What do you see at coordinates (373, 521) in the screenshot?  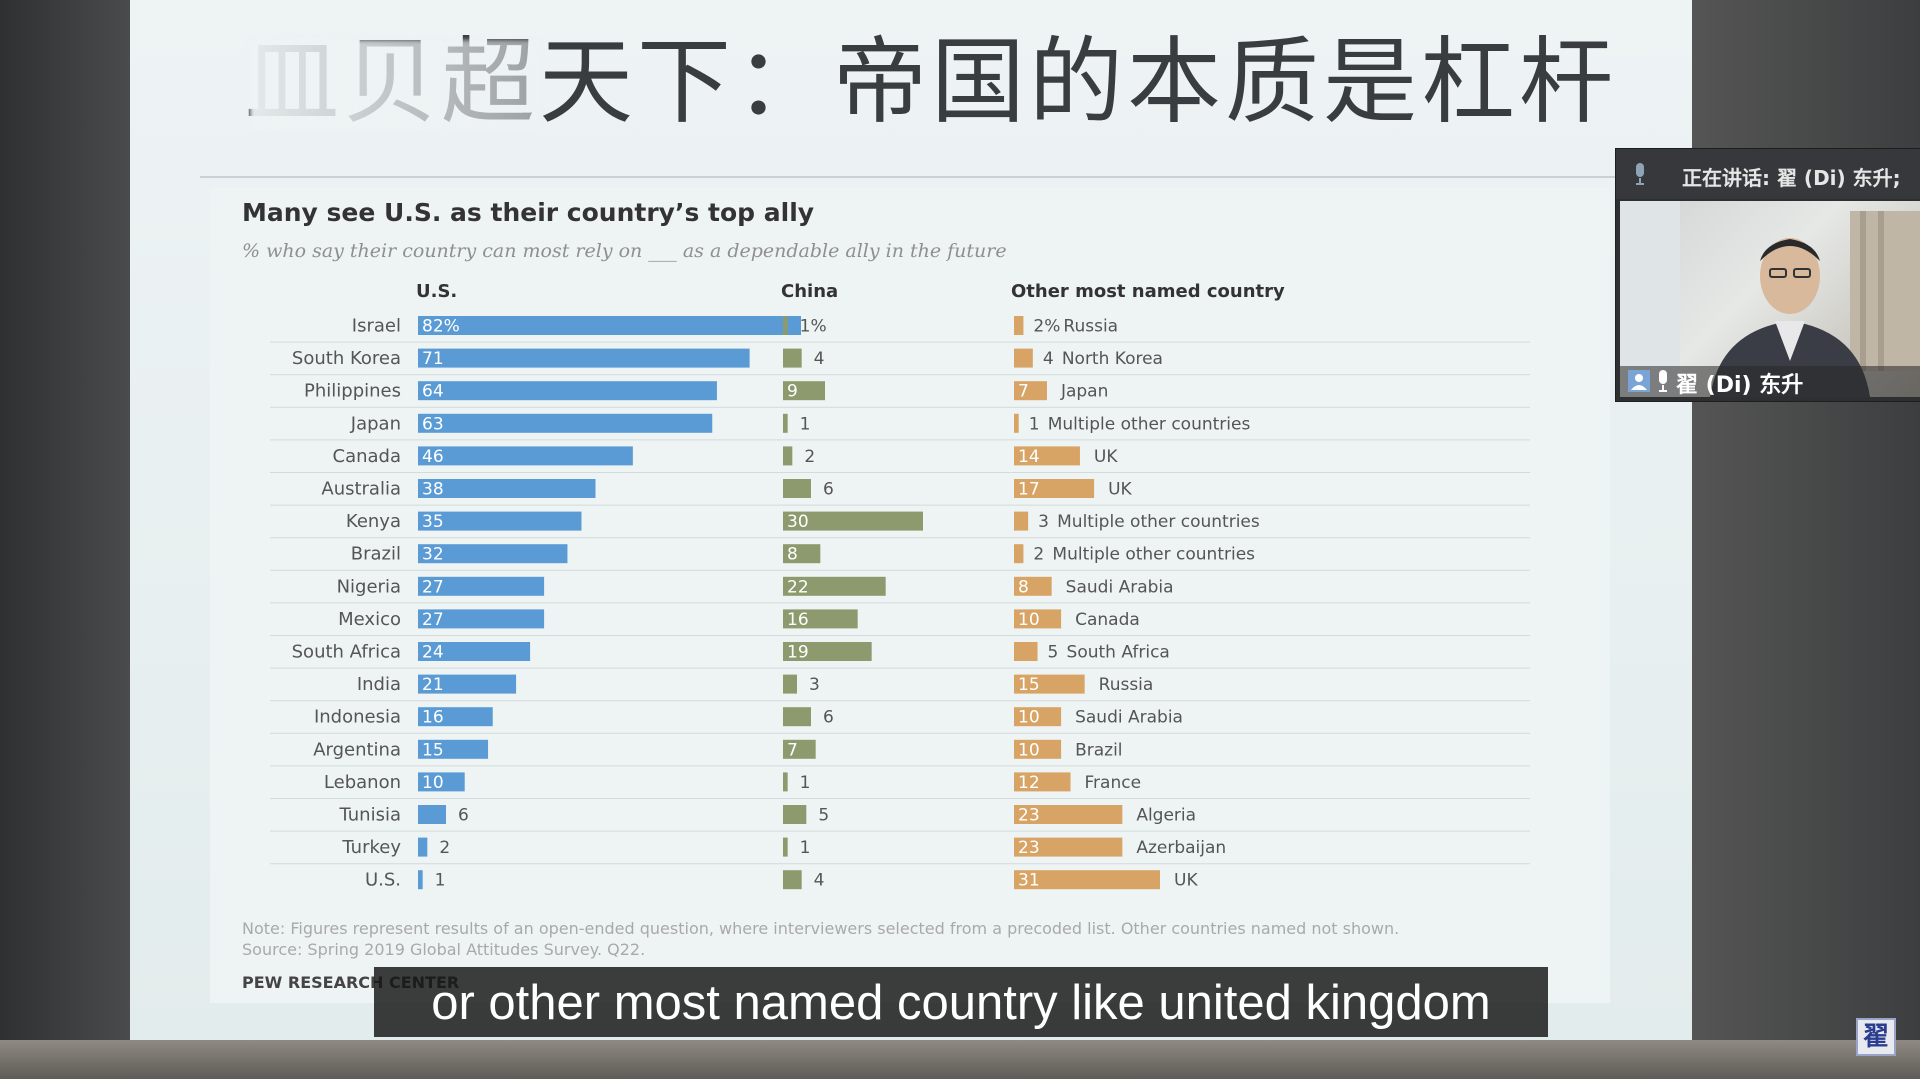 I see `category-label: Kenya` at bounding box center [373, 521].